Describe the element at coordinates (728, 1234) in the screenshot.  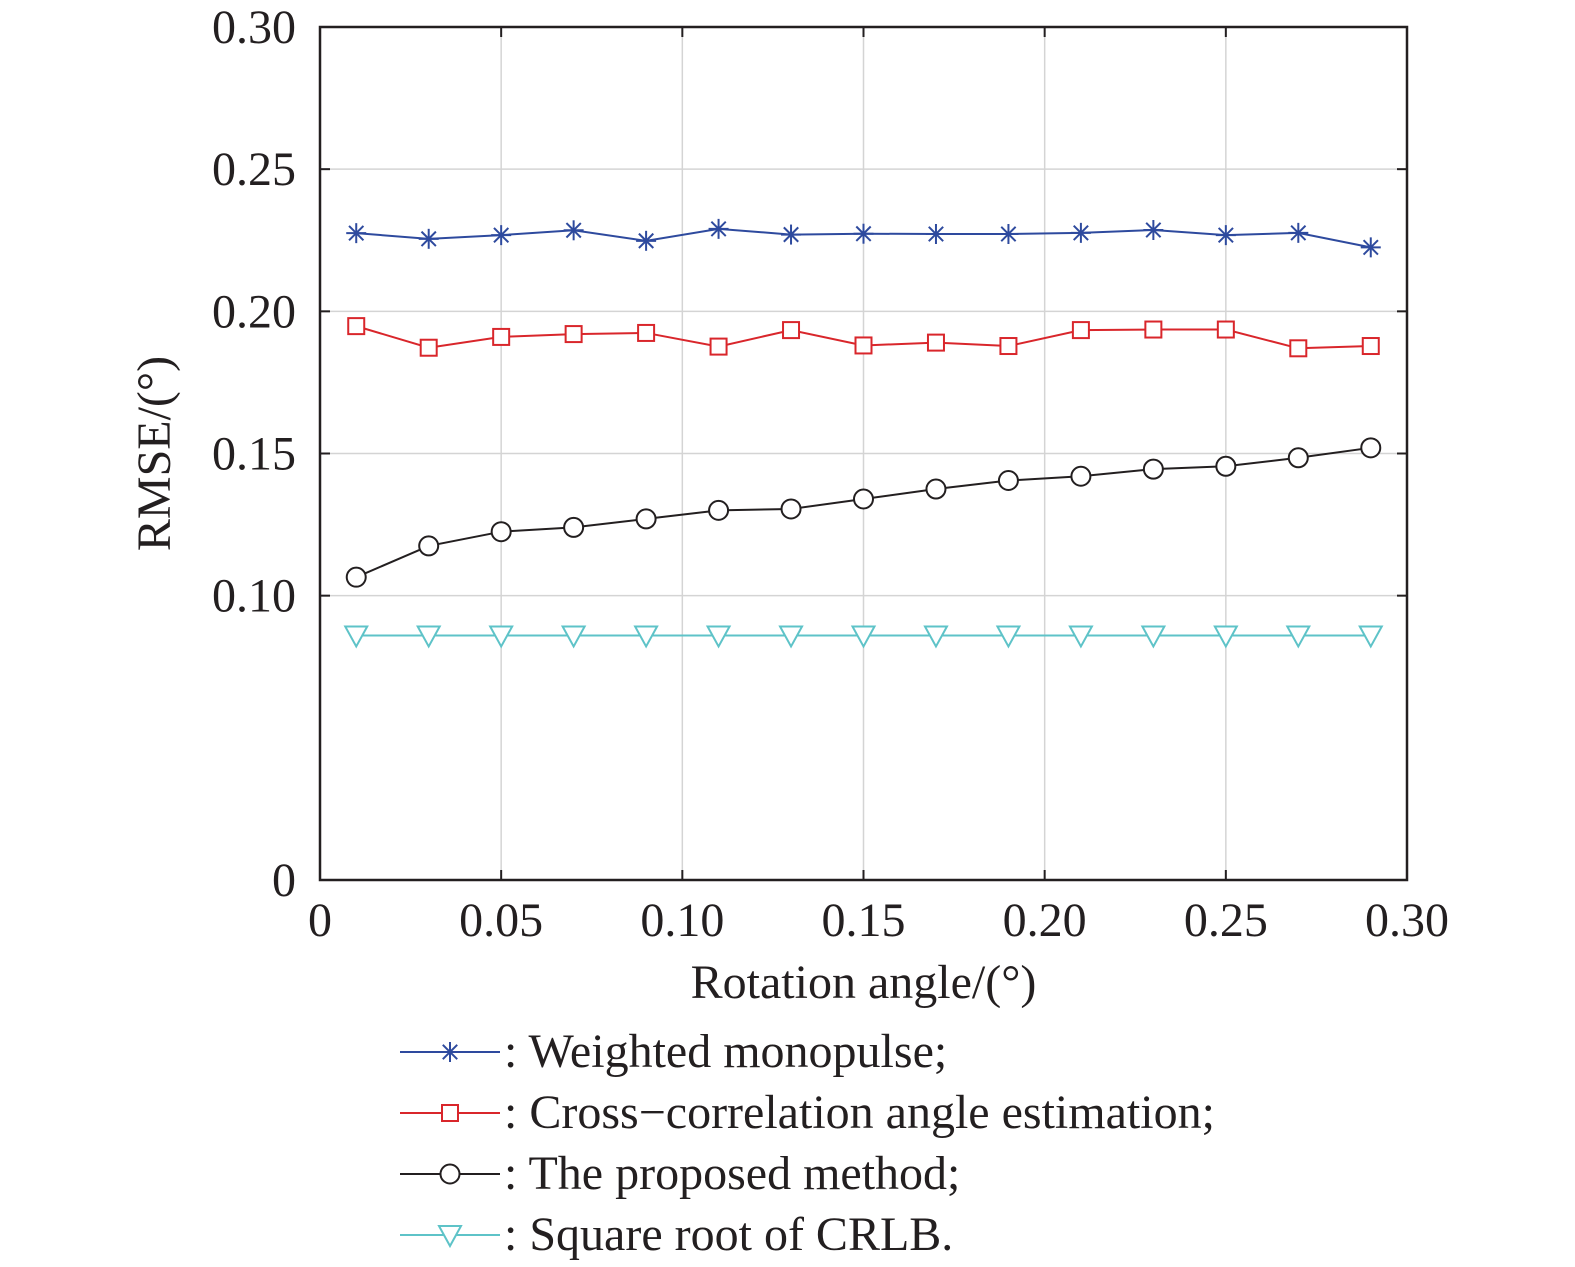
I see `legend-label: : Square root of CRLB.` at that location.